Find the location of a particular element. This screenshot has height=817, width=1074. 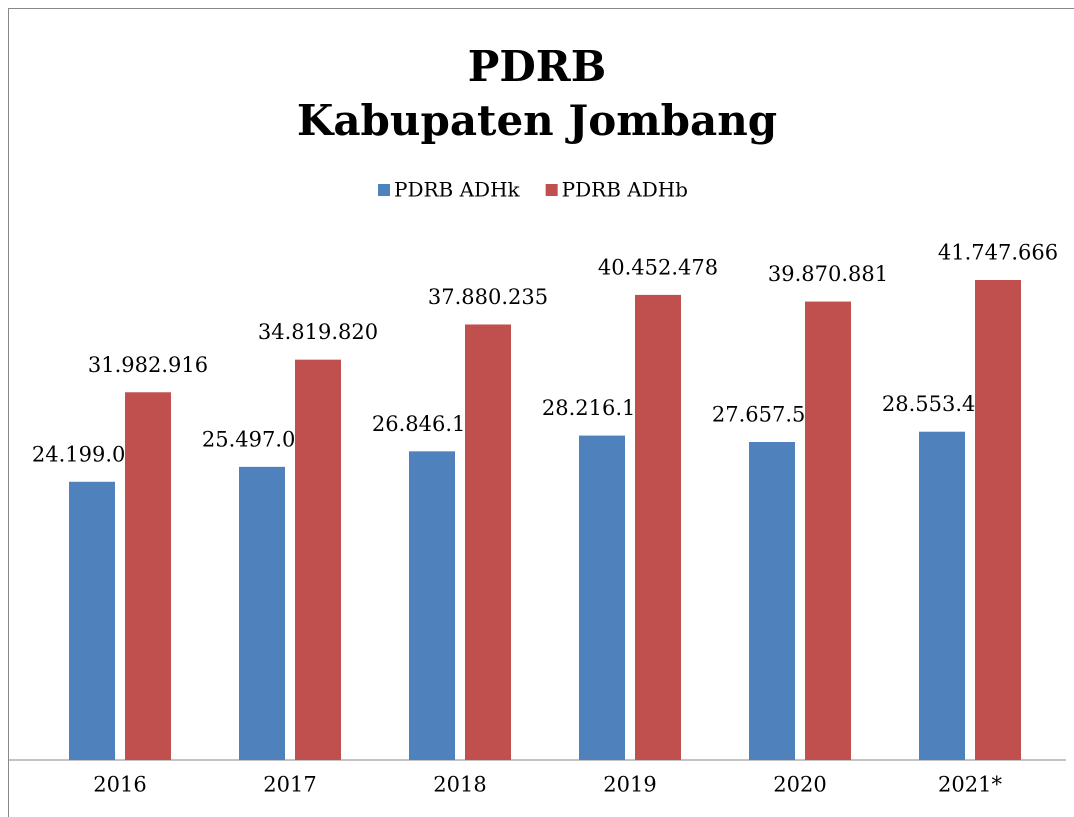

data-label: 39.870.881 is located at coordinates (828, 274).